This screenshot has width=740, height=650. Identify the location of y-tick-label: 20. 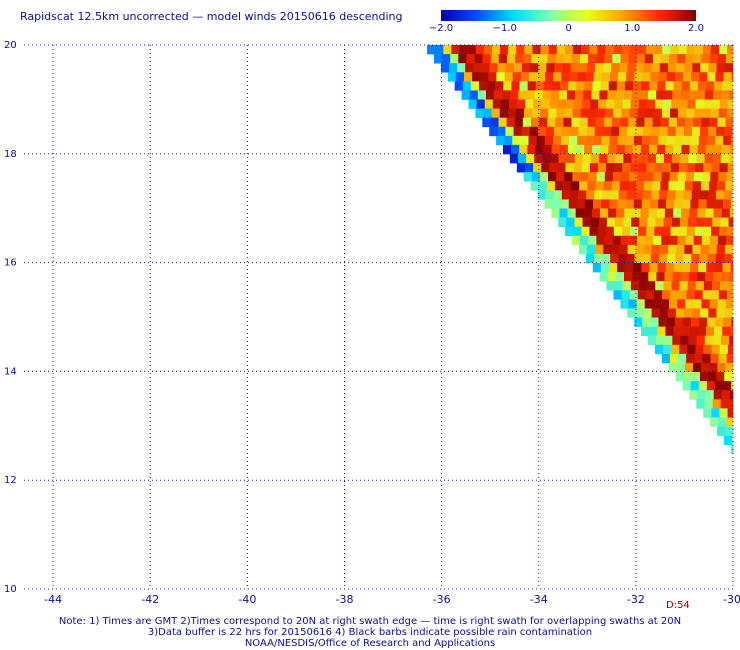
(10, 45).